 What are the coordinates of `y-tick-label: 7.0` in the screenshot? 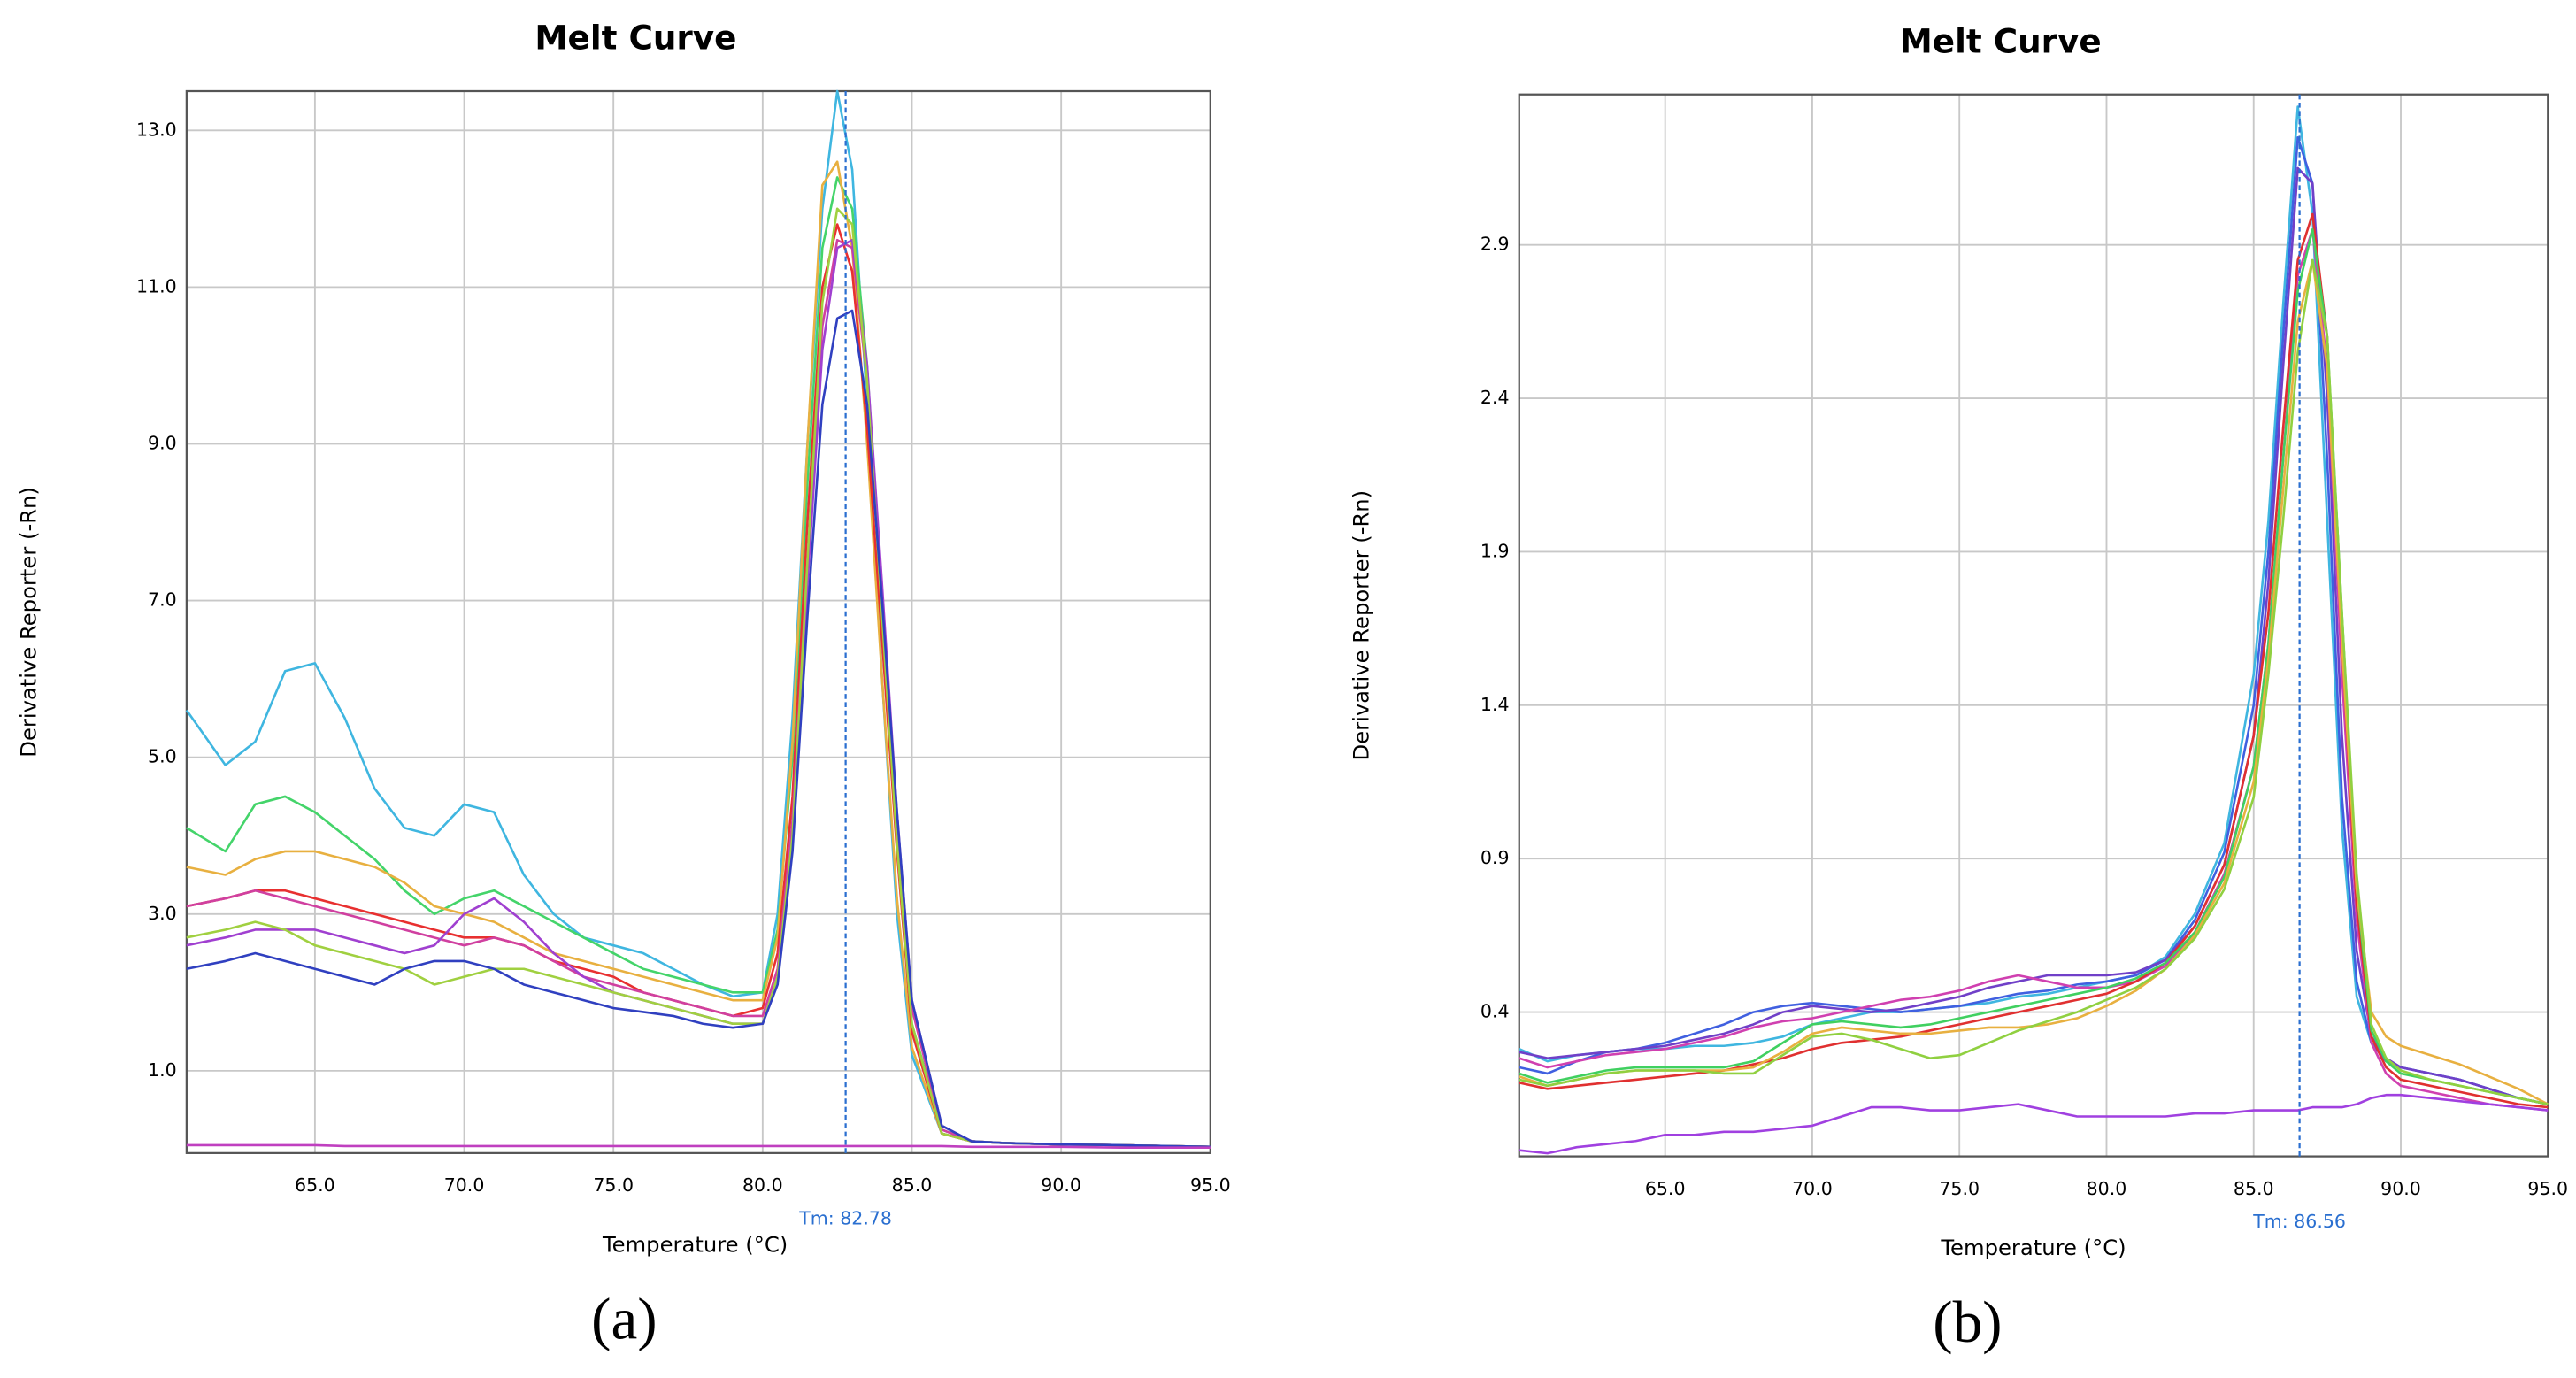 It's located at (162, 600).